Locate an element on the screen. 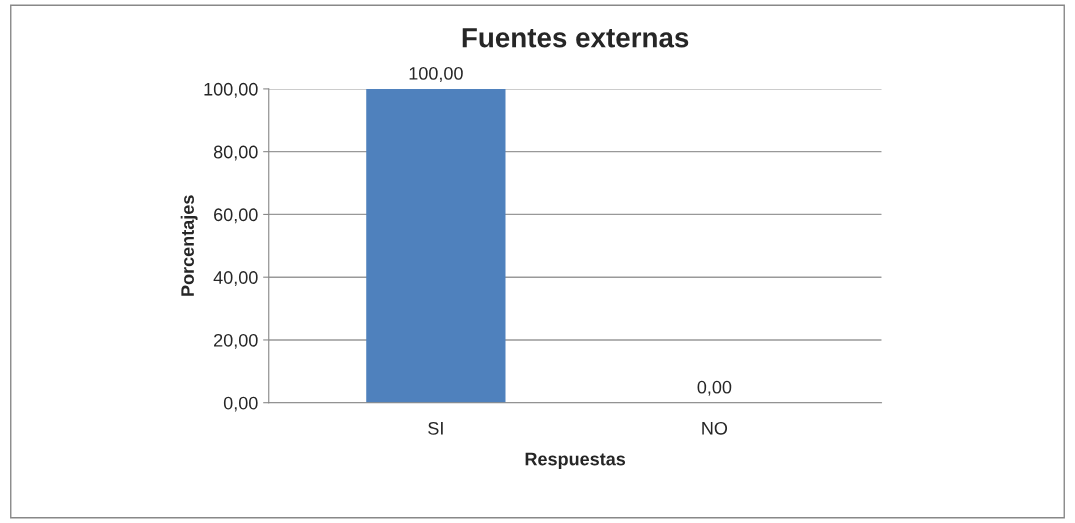 The width and height of the screenshot is (1075, 523). y-tick-label: 80,00 is located at coordinates (235, 153).